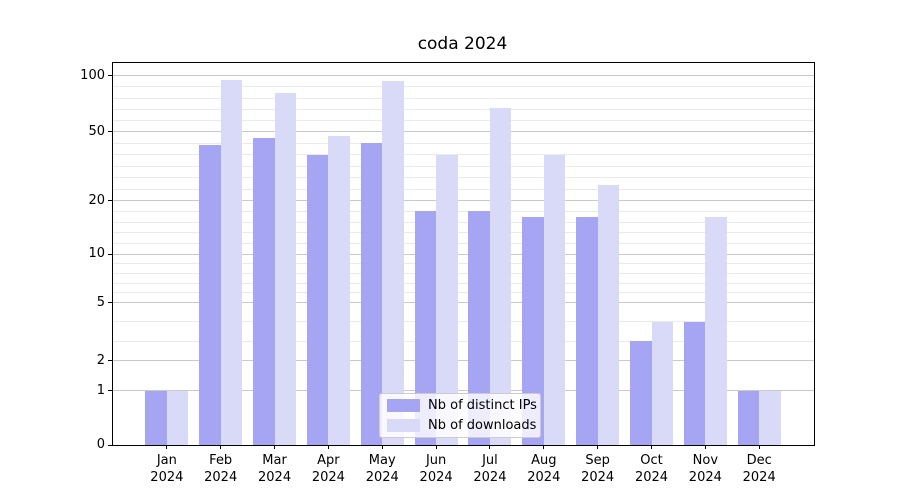 This screenshot has width=900, height=500. I want to click on x-tick-label-line: Nov, so click(705, 460).